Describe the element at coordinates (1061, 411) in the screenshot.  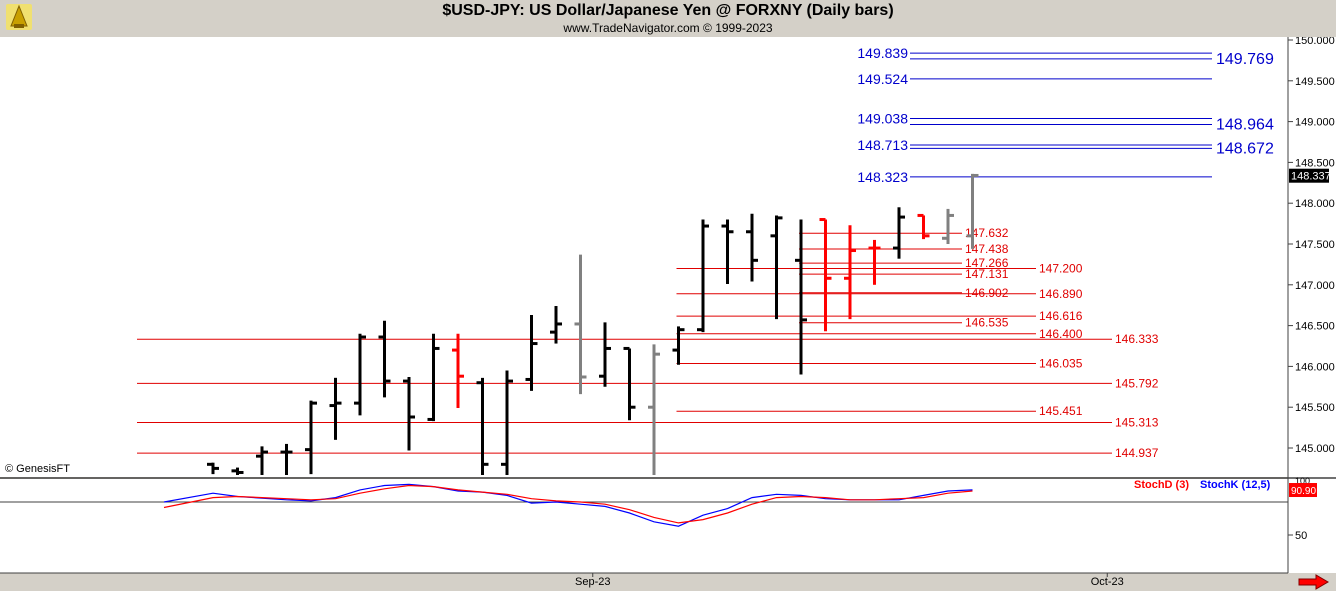
I see `fib-level-label: 145.451` at that location.